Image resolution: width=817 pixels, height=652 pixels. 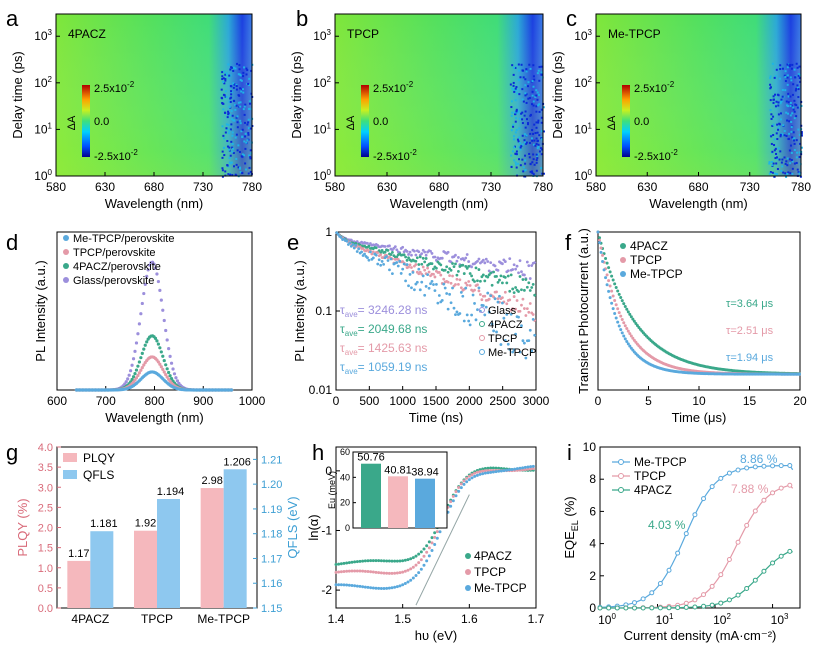 I want to click on x-axis-label-a: Wavelength (nm), so click(x=154, y=203).